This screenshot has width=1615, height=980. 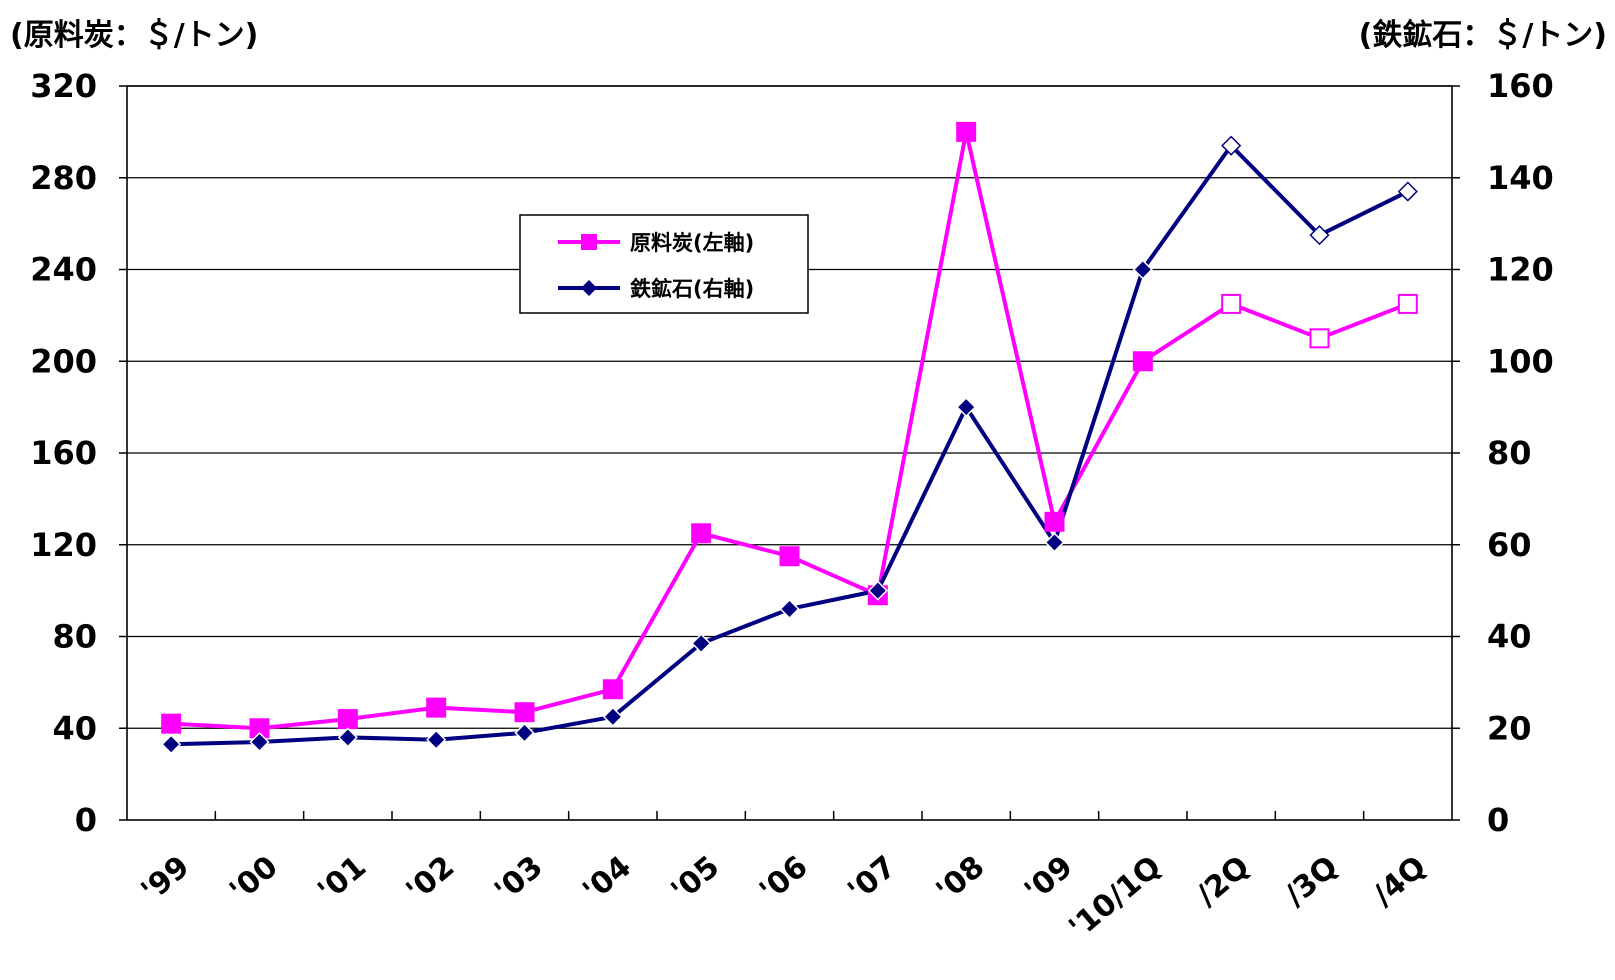 What do you see at coordinates (63, 361) in the screenshot?
I see `left-tick-label: 200` at bounding box center [63, 361].